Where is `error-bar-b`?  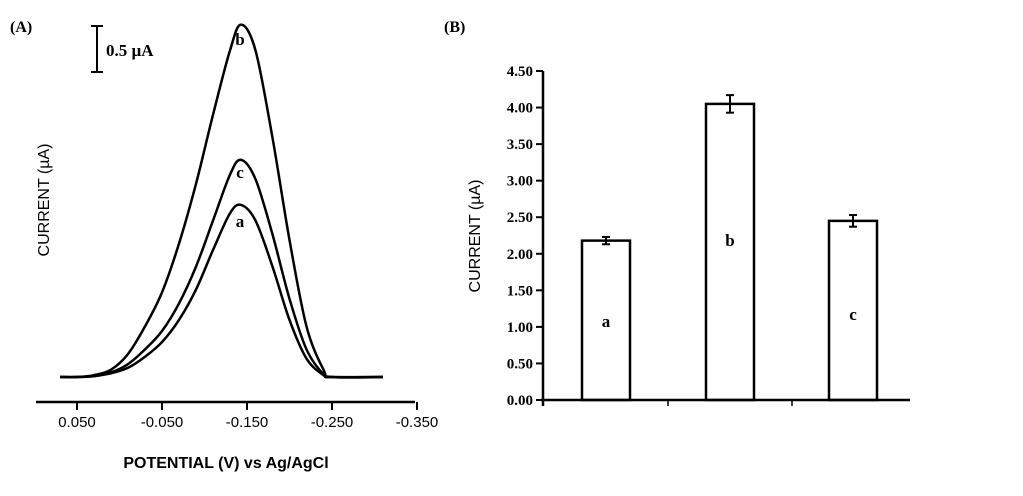
error-bar-b is located at coordinates (730, 104).